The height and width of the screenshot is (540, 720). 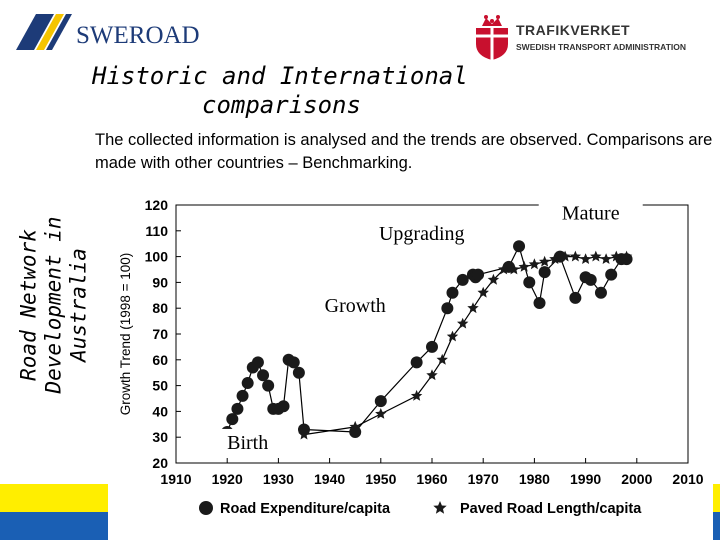 I want to click on y-tick-label: 100, so click(x=157, y=257).